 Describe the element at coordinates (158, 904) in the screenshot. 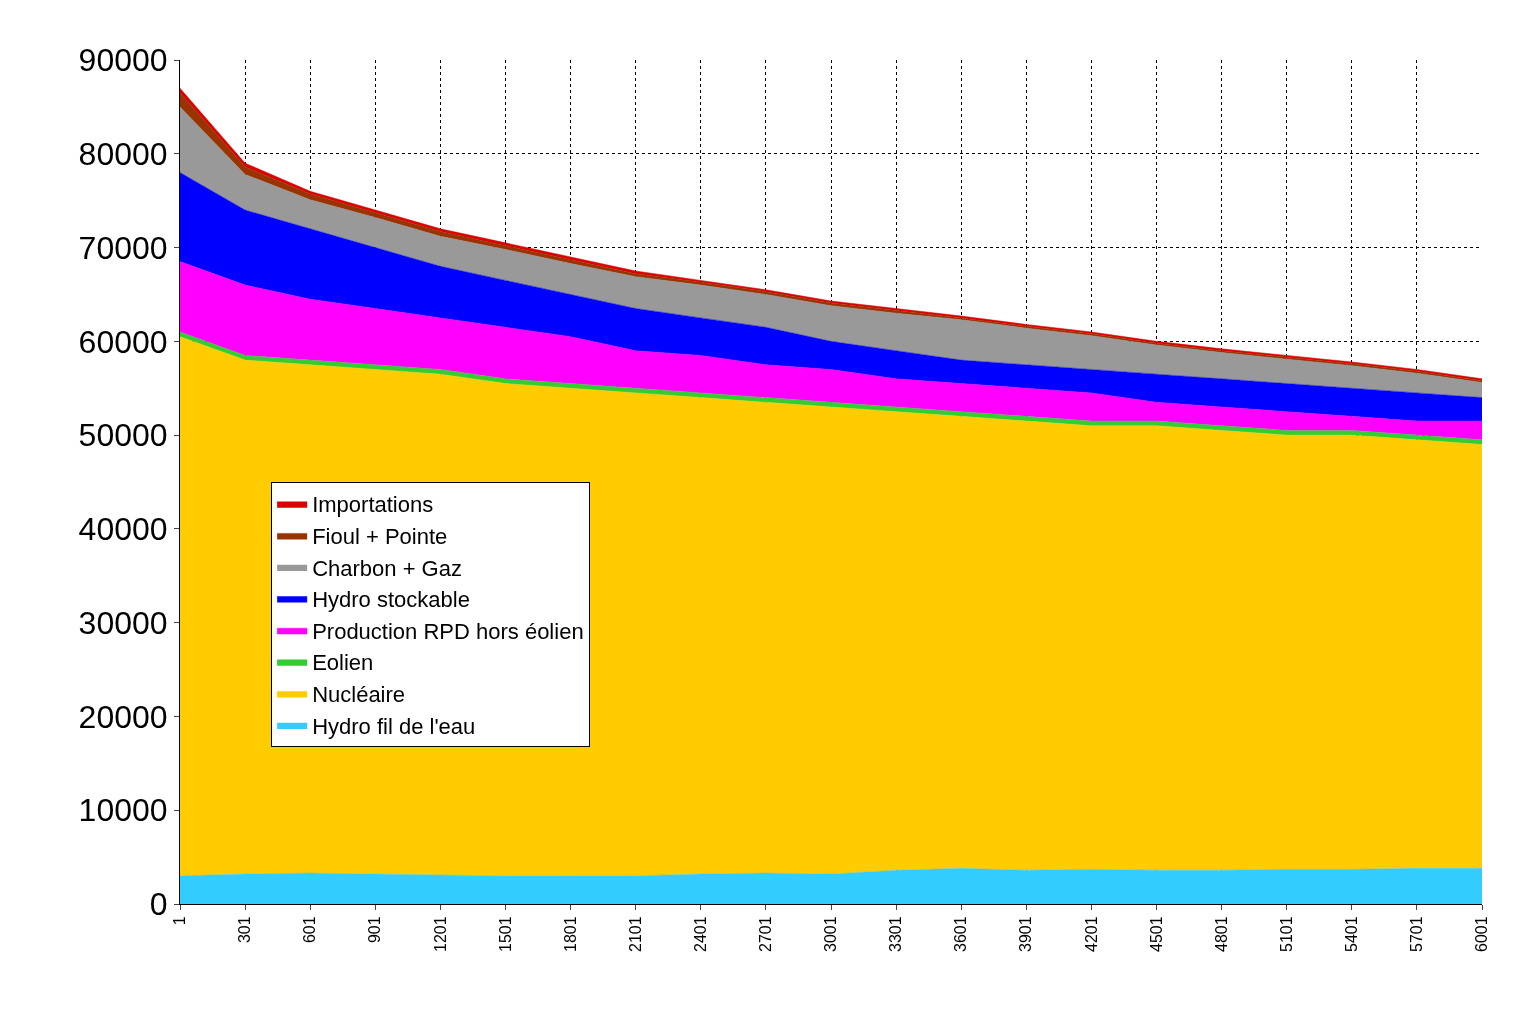

I see `y-tick-label: 0` at that location.